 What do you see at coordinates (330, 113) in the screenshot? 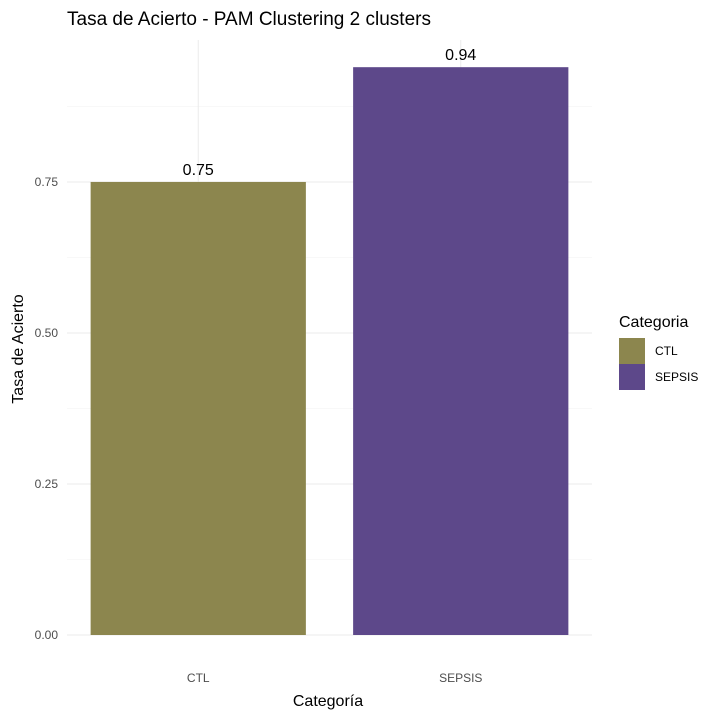
I see `bar-labels: 0.75 0.94` at bounding box center [330, 113].